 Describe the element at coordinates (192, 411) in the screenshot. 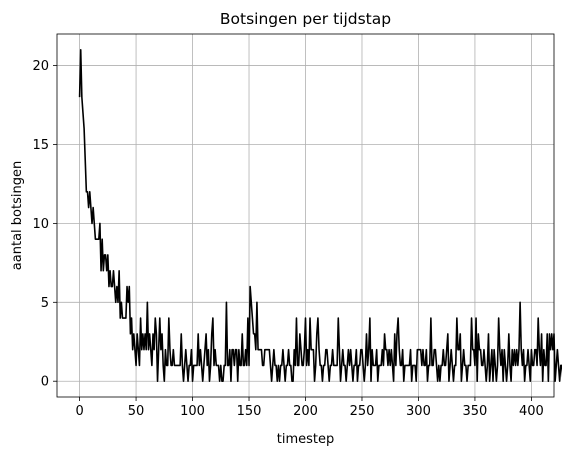

I see `x-tick-label: 100` at that location.